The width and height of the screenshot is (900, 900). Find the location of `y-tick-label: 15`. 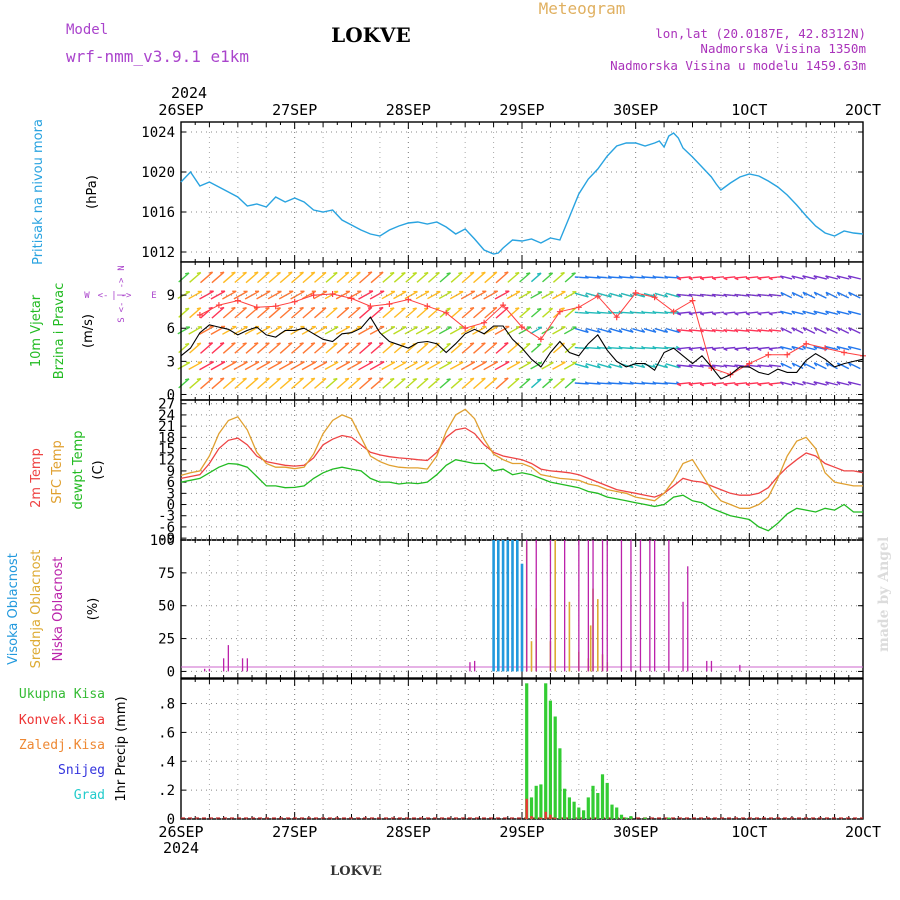

y-tick-label: 15 is located at coordinates (166, 450).